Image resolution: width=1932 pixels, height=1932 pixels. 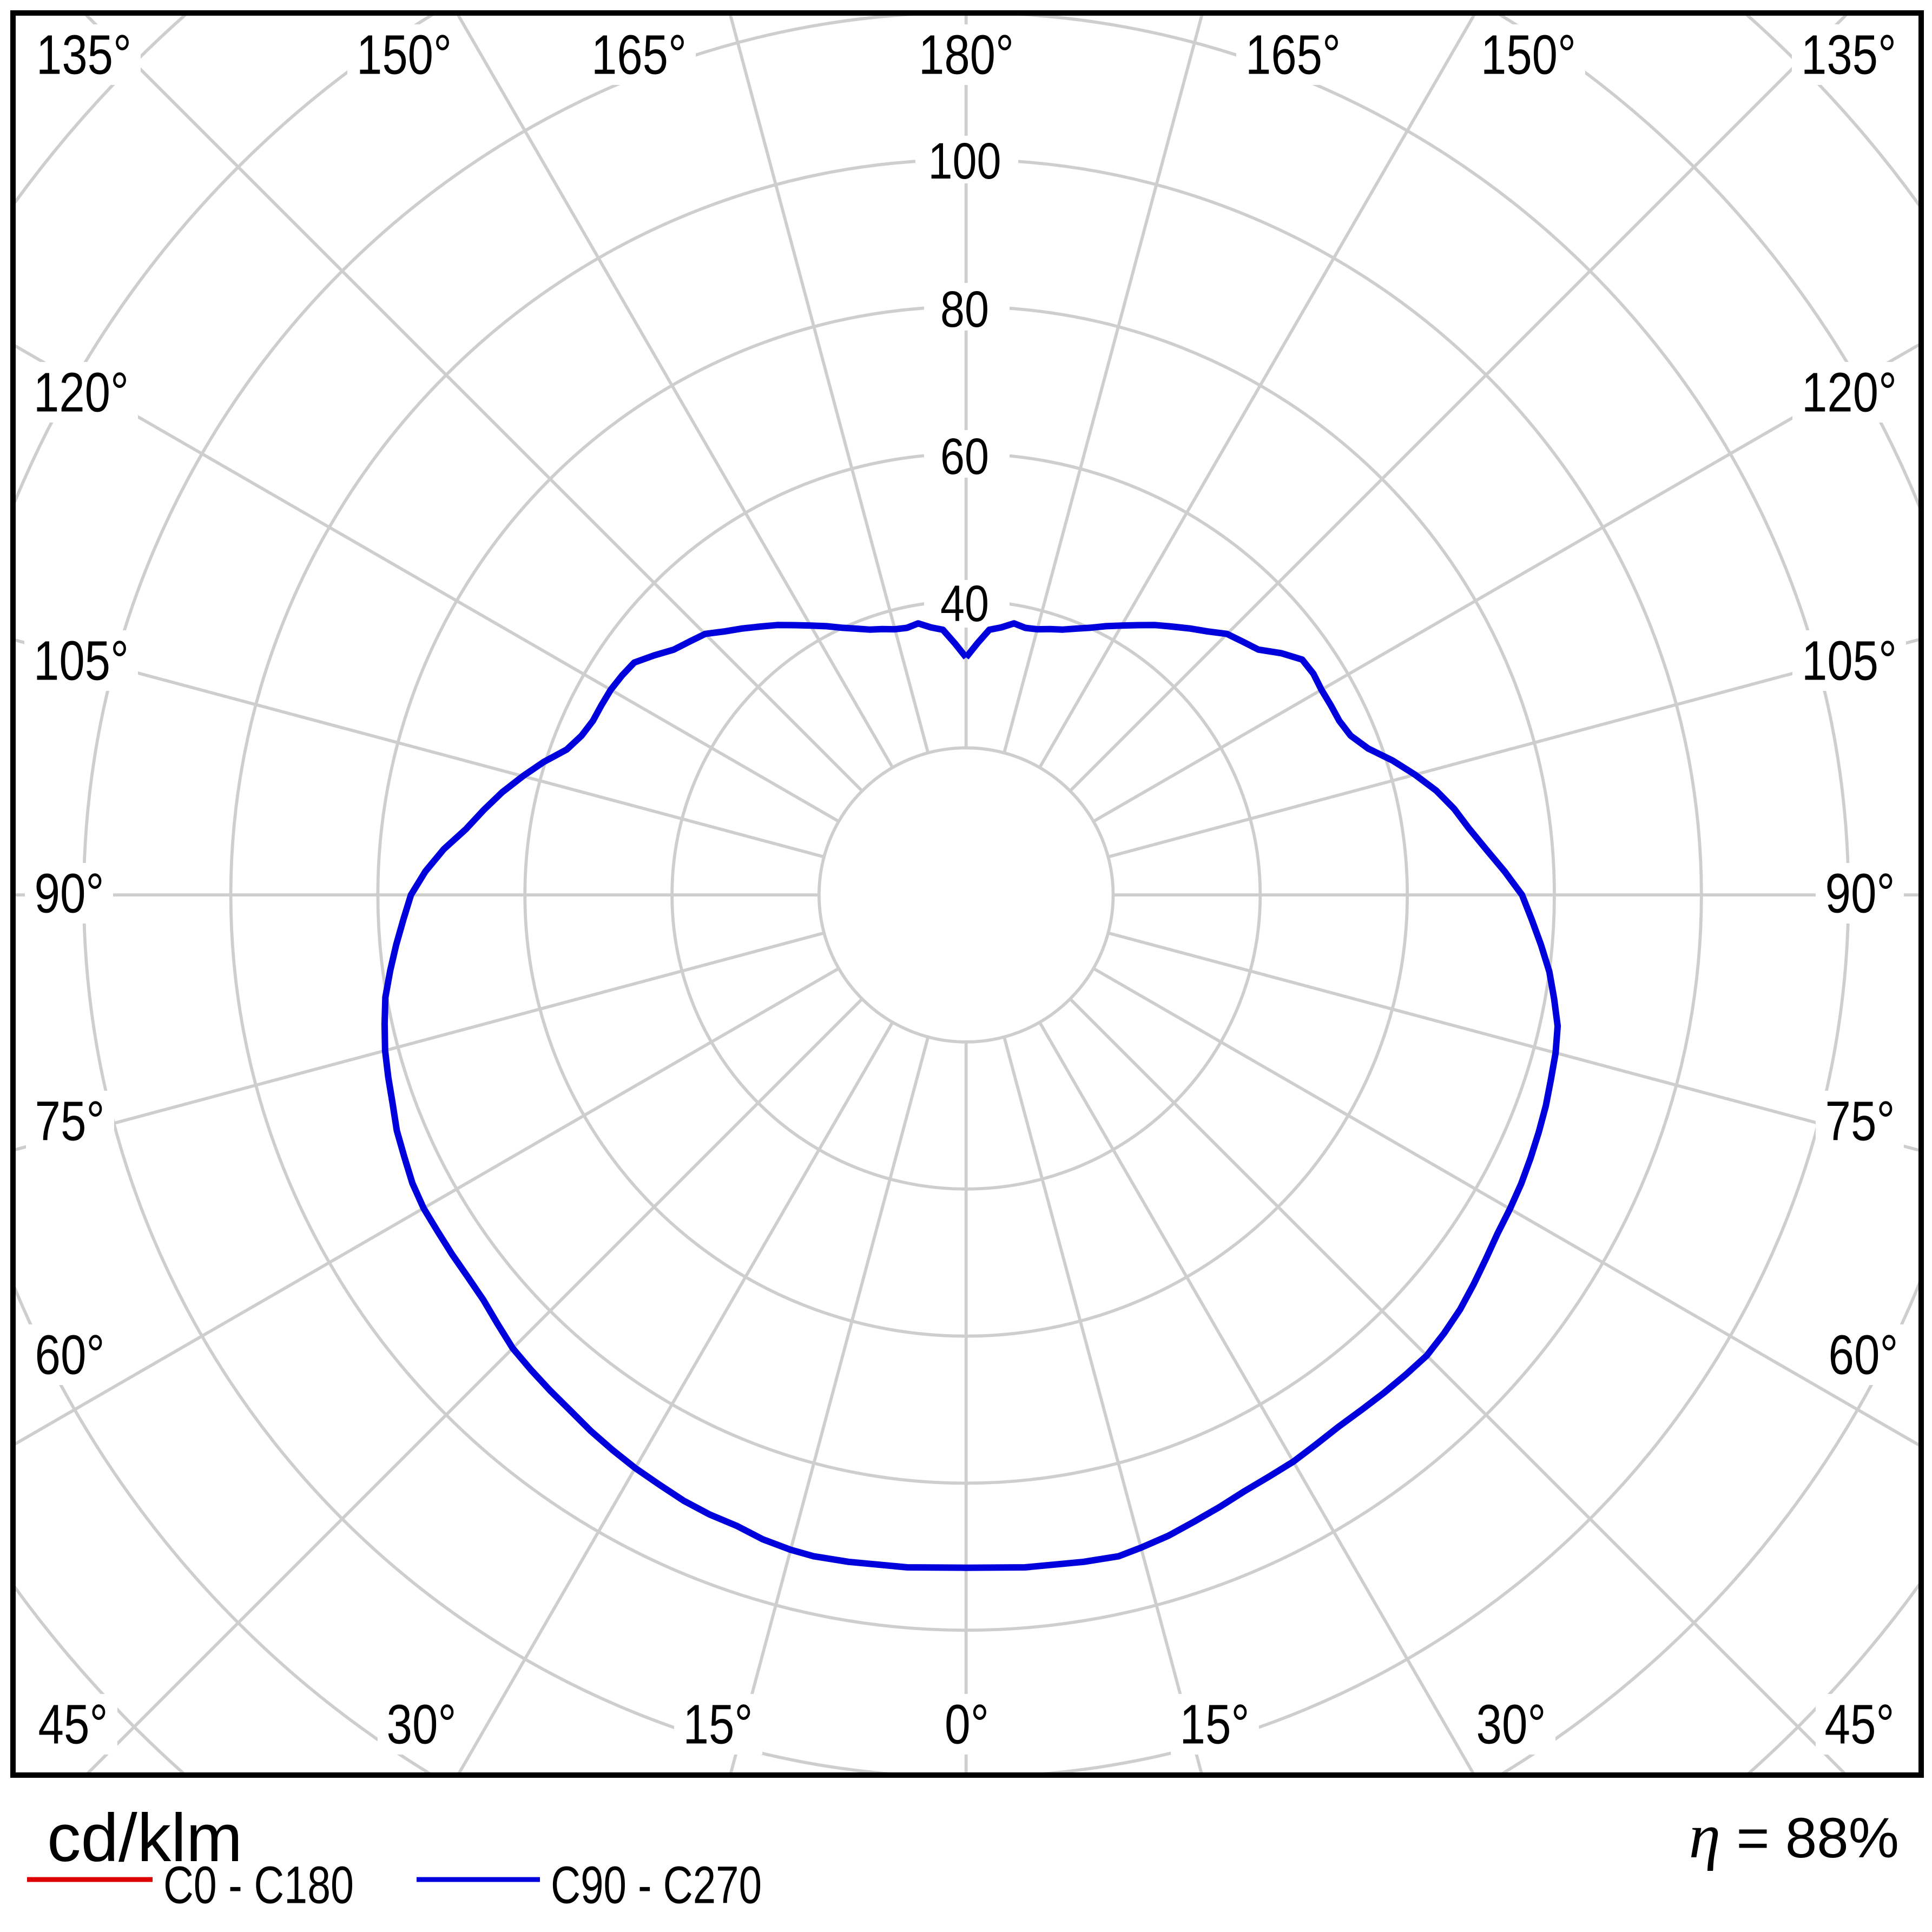 I want to click on svg-text: 180°, so click(x=966, y=55).